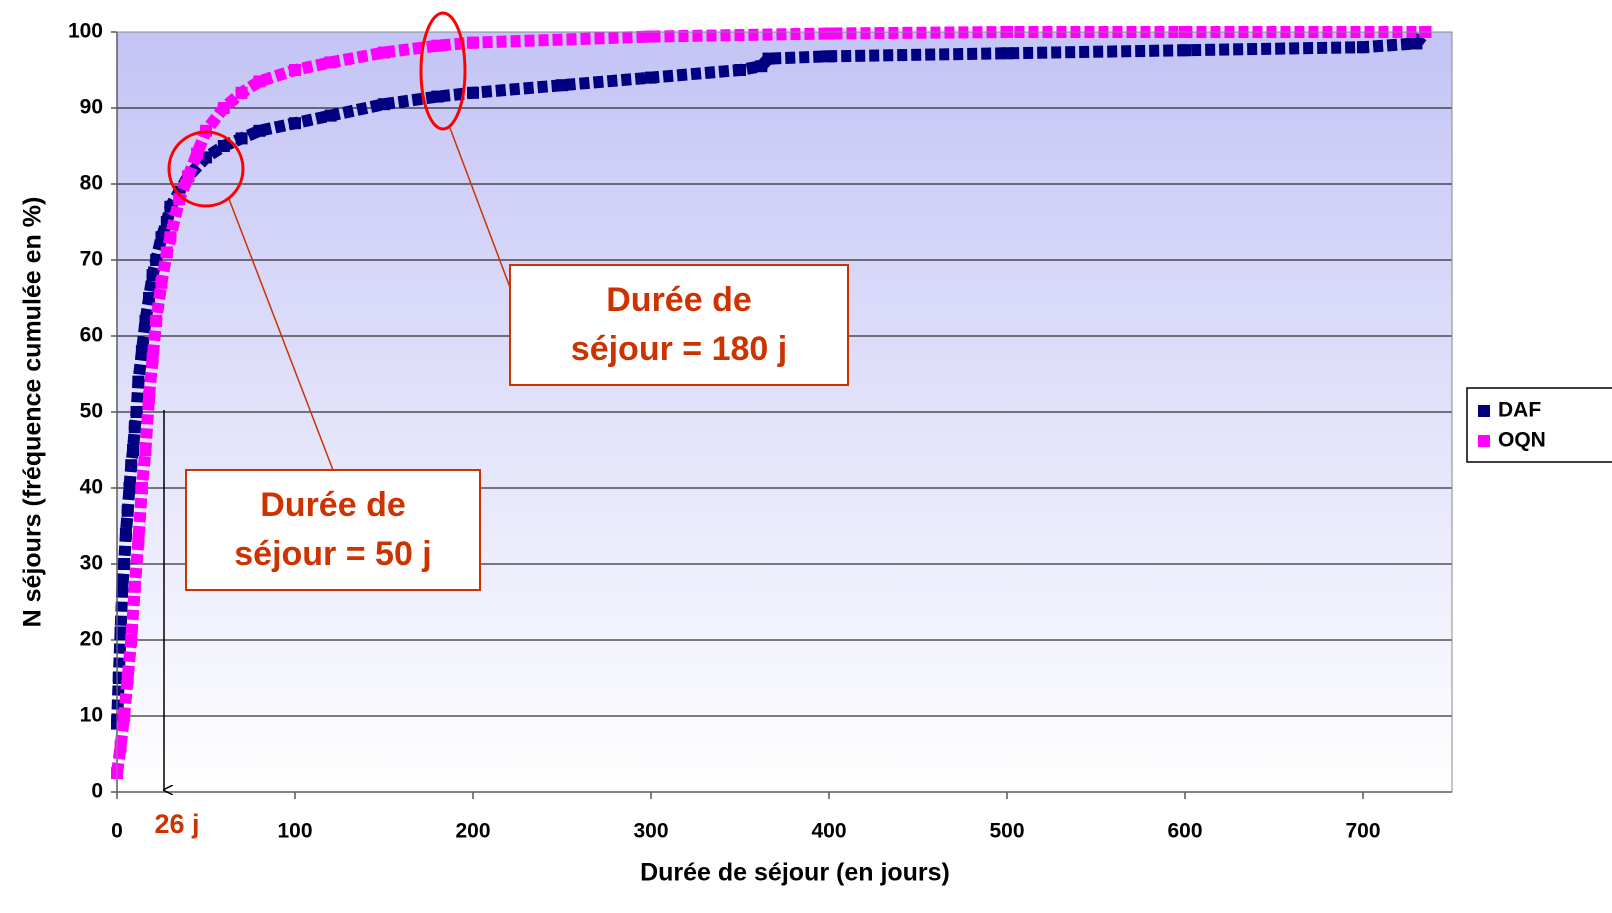  I want to click on x-axis-title: Durée de séjour (en jours), so click(795, 873).